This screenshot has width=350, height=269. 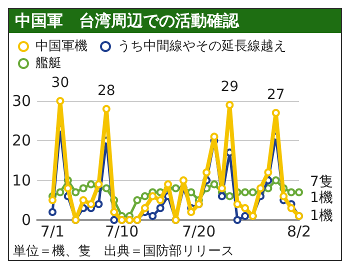 What do you see at coordinates (123, 251) in the screenshot?
I see `text: 単位＝機、隻 出典＝国防部リリース` at bounding box center [123, 251].